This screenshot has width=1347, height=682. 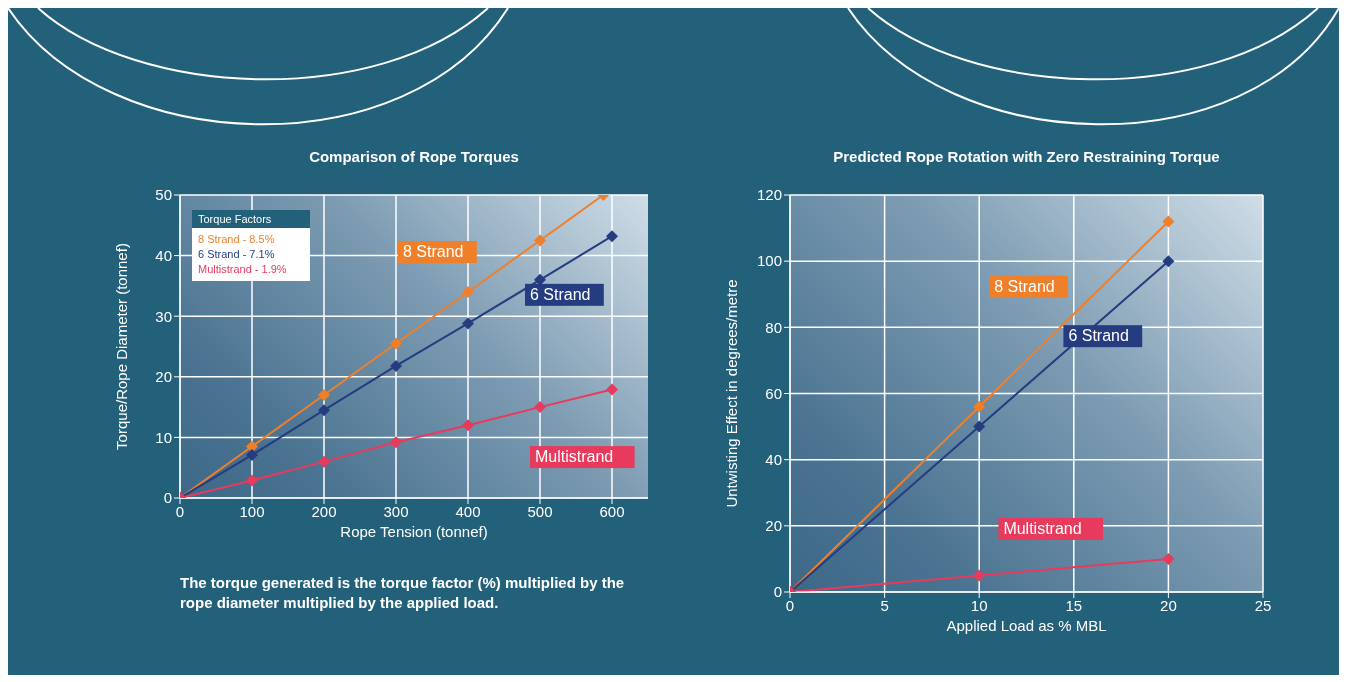 I want to click on x-axis-title: Applied Load as % MBL, so click(x=1026, y=625).